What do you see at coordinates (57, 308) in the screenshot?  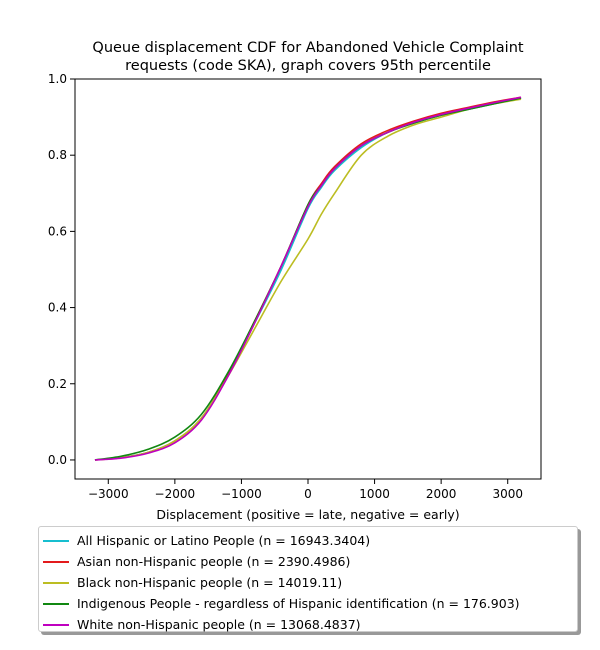 I see `y-tick-label: 0.4` at bounding box center [57, 308].